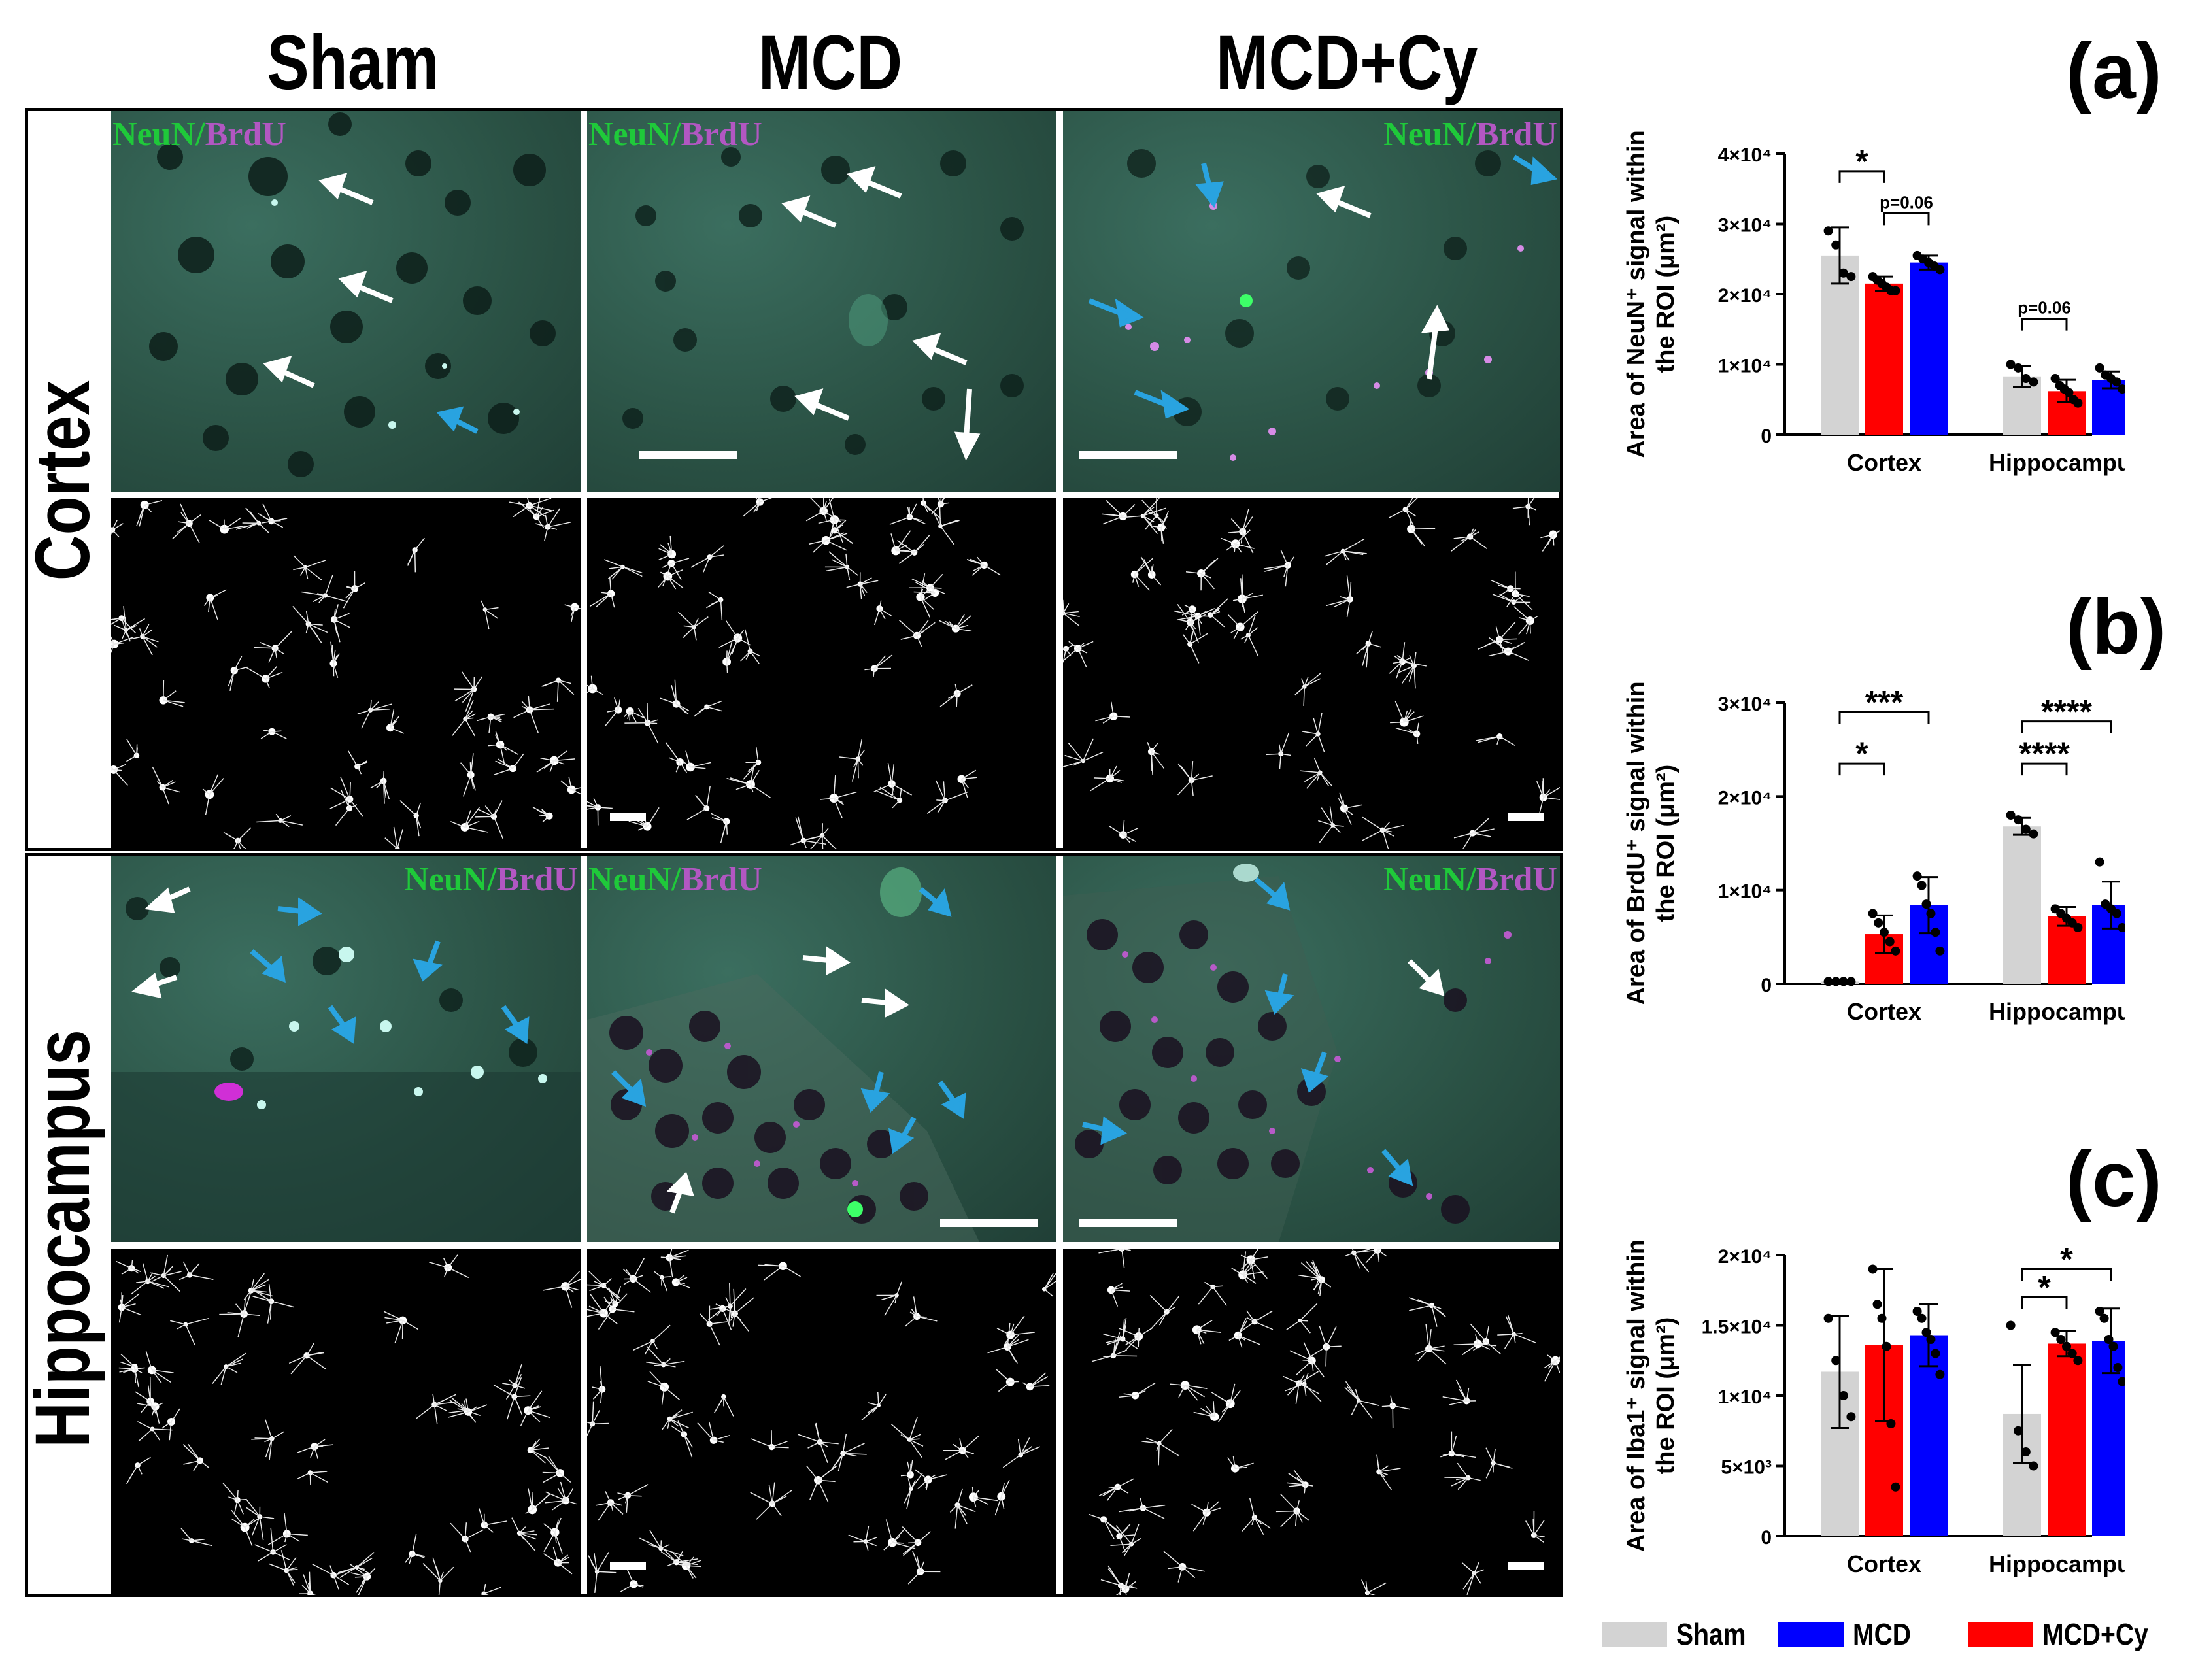 The width and height of the screenshot is (2196, 1680). What do you see at coordinates (2044, 308) in the screenshot?
I see `significance-label: p=0.06` at bounding box center [2044, 308].